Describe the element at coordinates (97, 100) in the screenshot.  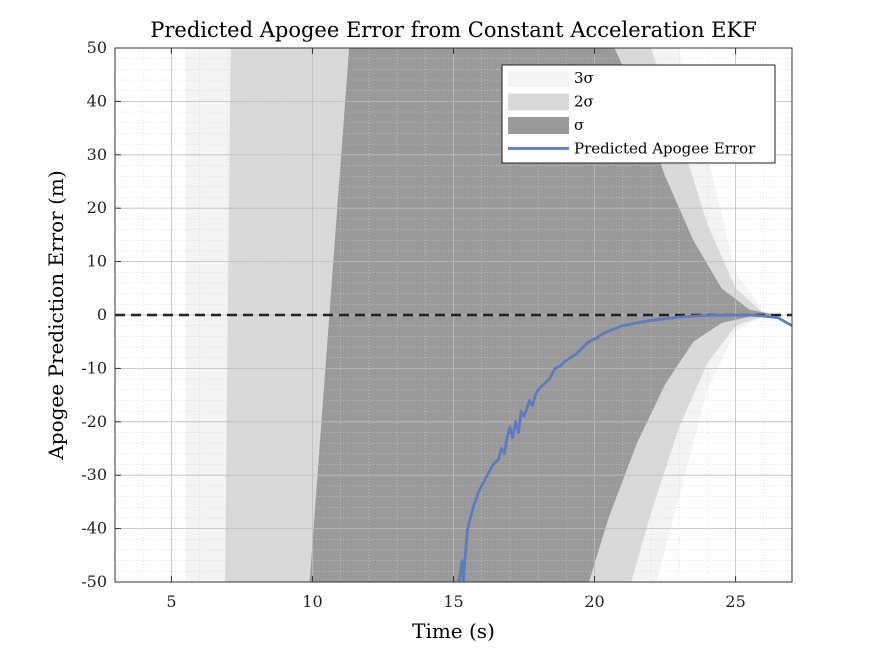
I see `y-tick-label: 40` at that location.